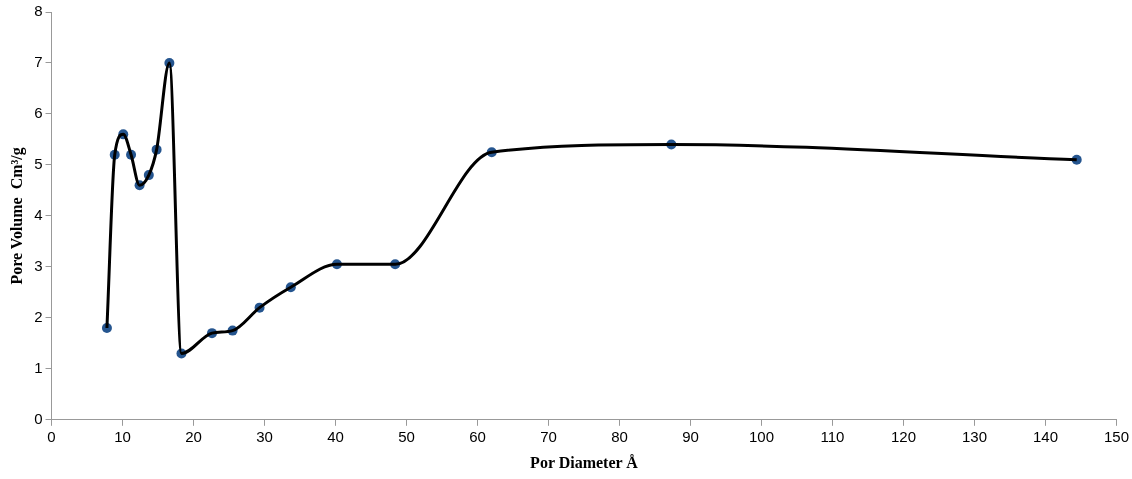  Describe the element at coordinates (38, 113) in the screenshot. I see `y-tick-label: 6` at that location.